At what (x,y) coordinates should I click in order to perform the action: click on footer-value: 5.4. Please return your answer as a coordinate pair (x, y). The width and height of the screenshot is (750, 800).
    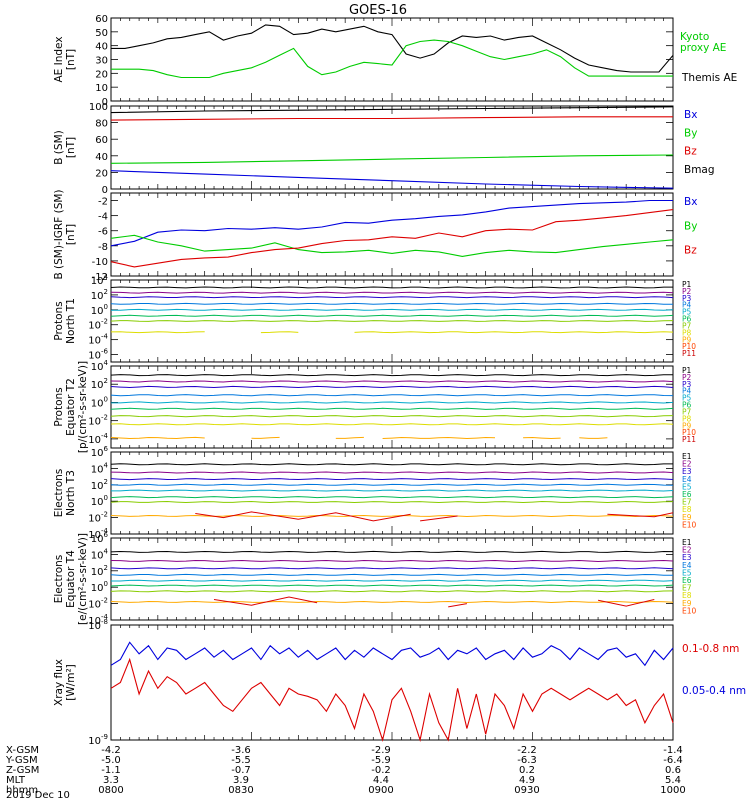
    Looking at the image, I should click on (673, 780).